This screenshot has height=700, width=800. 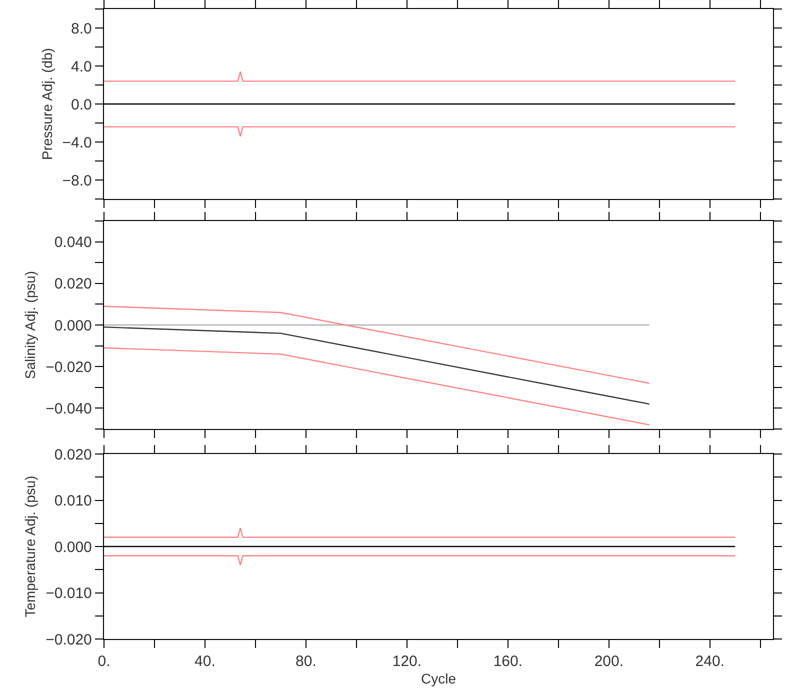 I want to click on x-tick-label: 160., so click(x=508, y=661).